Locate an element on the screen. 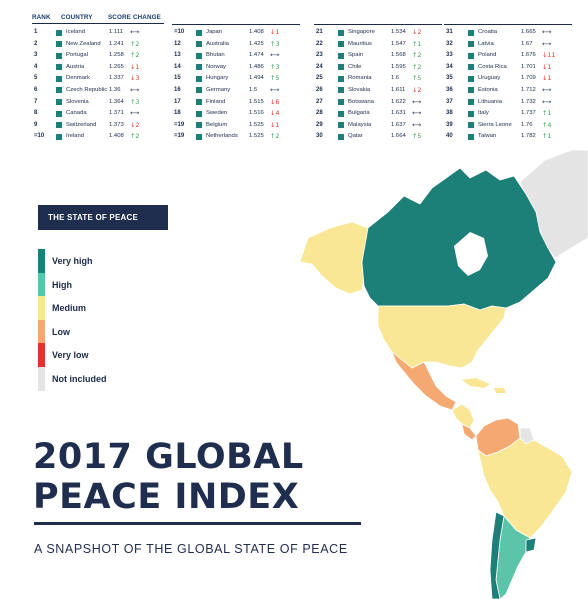 This screenshot has height=599, width=588. legend-label: High is located at coordinates (62, 284).